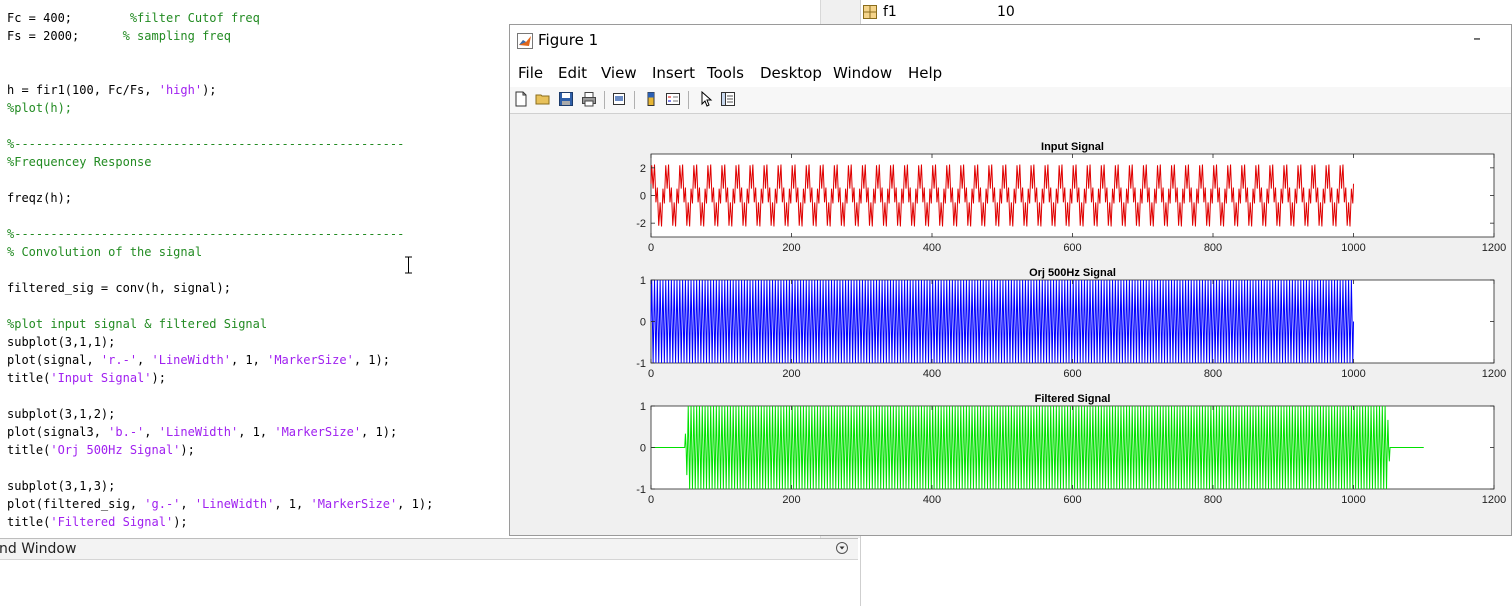 This screenshot has width=1512, height=607. What do you see at coordinates (651, 99) in the screenshot?
I see `colorbar-icon` at bounding box center [651, 99].